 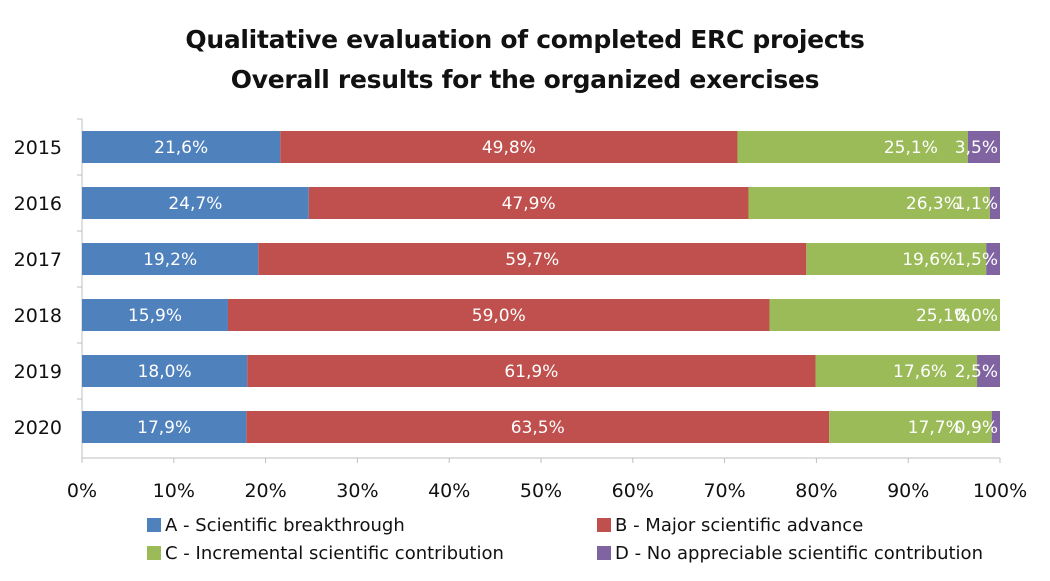 I want to click on x-tick-label: 40%, so click(x=449, y=491).